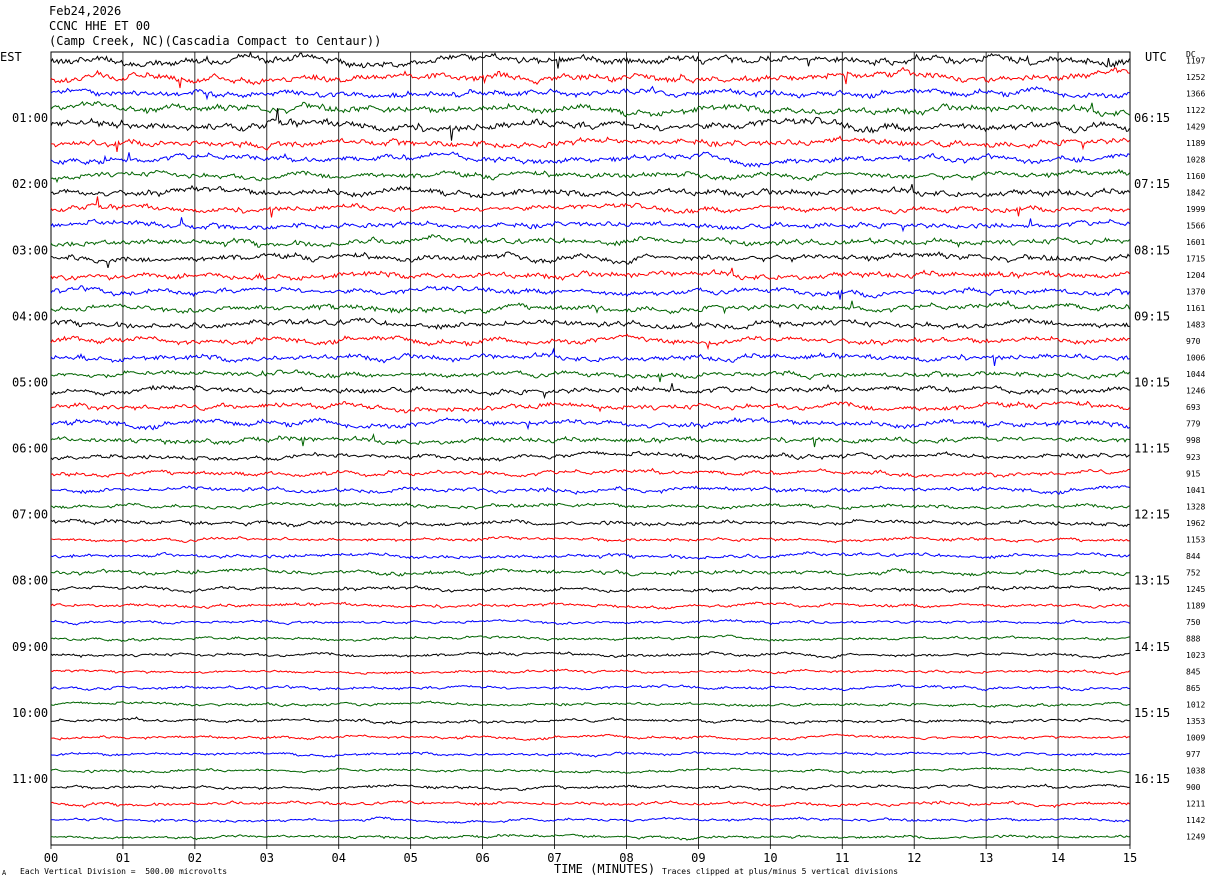 The width and height of the screenshot is (1210, 886). I want to click on right-hour-label: 08:15, so click(1152, 250).